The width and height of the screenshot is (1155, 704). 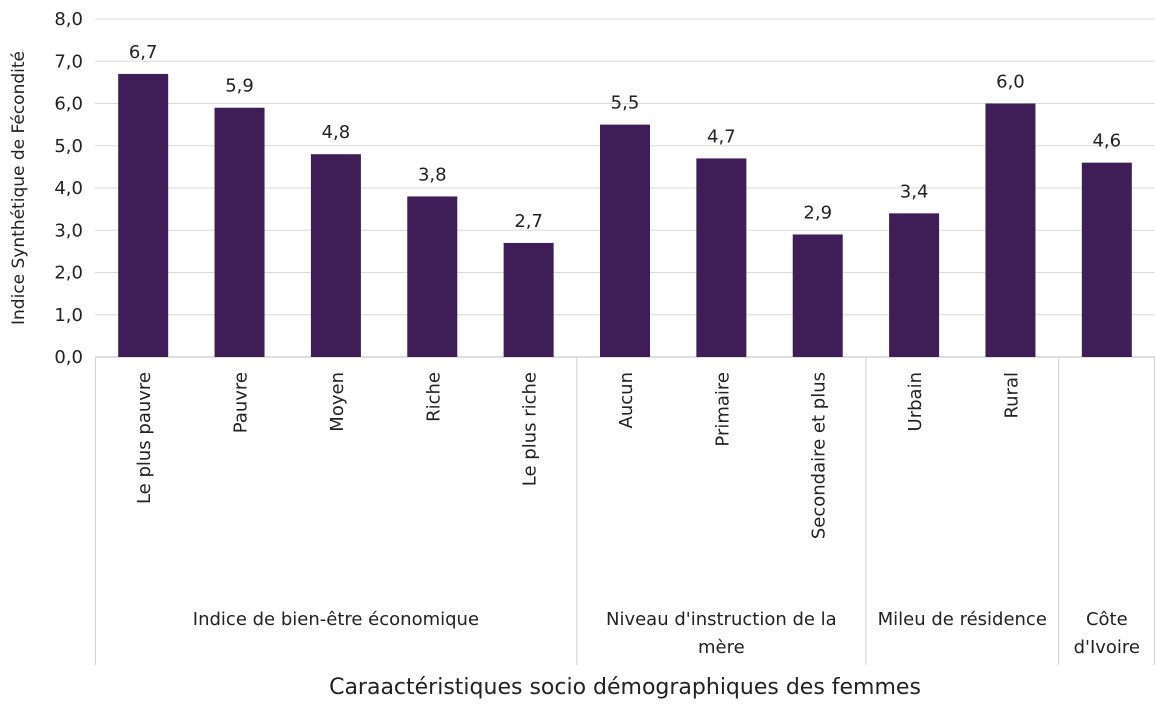 What do you see at coordinates (241, 402) in the screenshot?
I see `x-tick-label: Pauvre` at bounding box center [241, 402].